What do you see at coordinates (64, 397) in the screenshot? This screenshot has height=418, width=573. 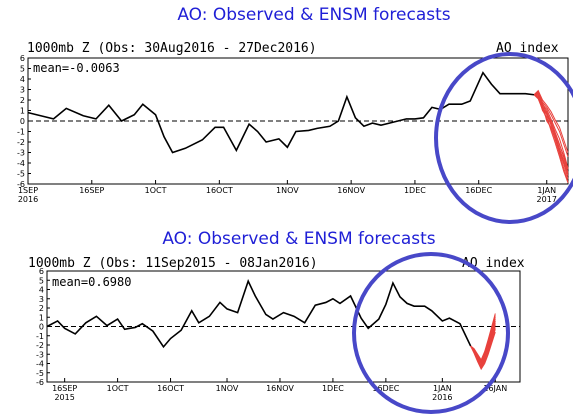 I see `x-tick-year-label: 2015` at bounding box center [64, 397].